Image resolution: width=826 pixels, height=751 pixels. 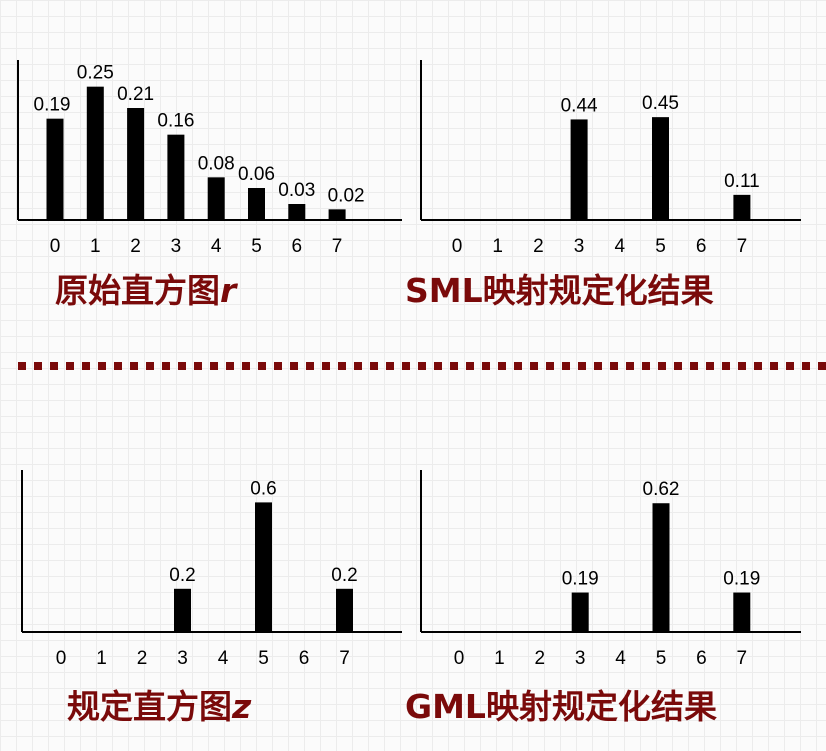 I want to click on data-label-3: 0.19, so click(x=580, y=579).